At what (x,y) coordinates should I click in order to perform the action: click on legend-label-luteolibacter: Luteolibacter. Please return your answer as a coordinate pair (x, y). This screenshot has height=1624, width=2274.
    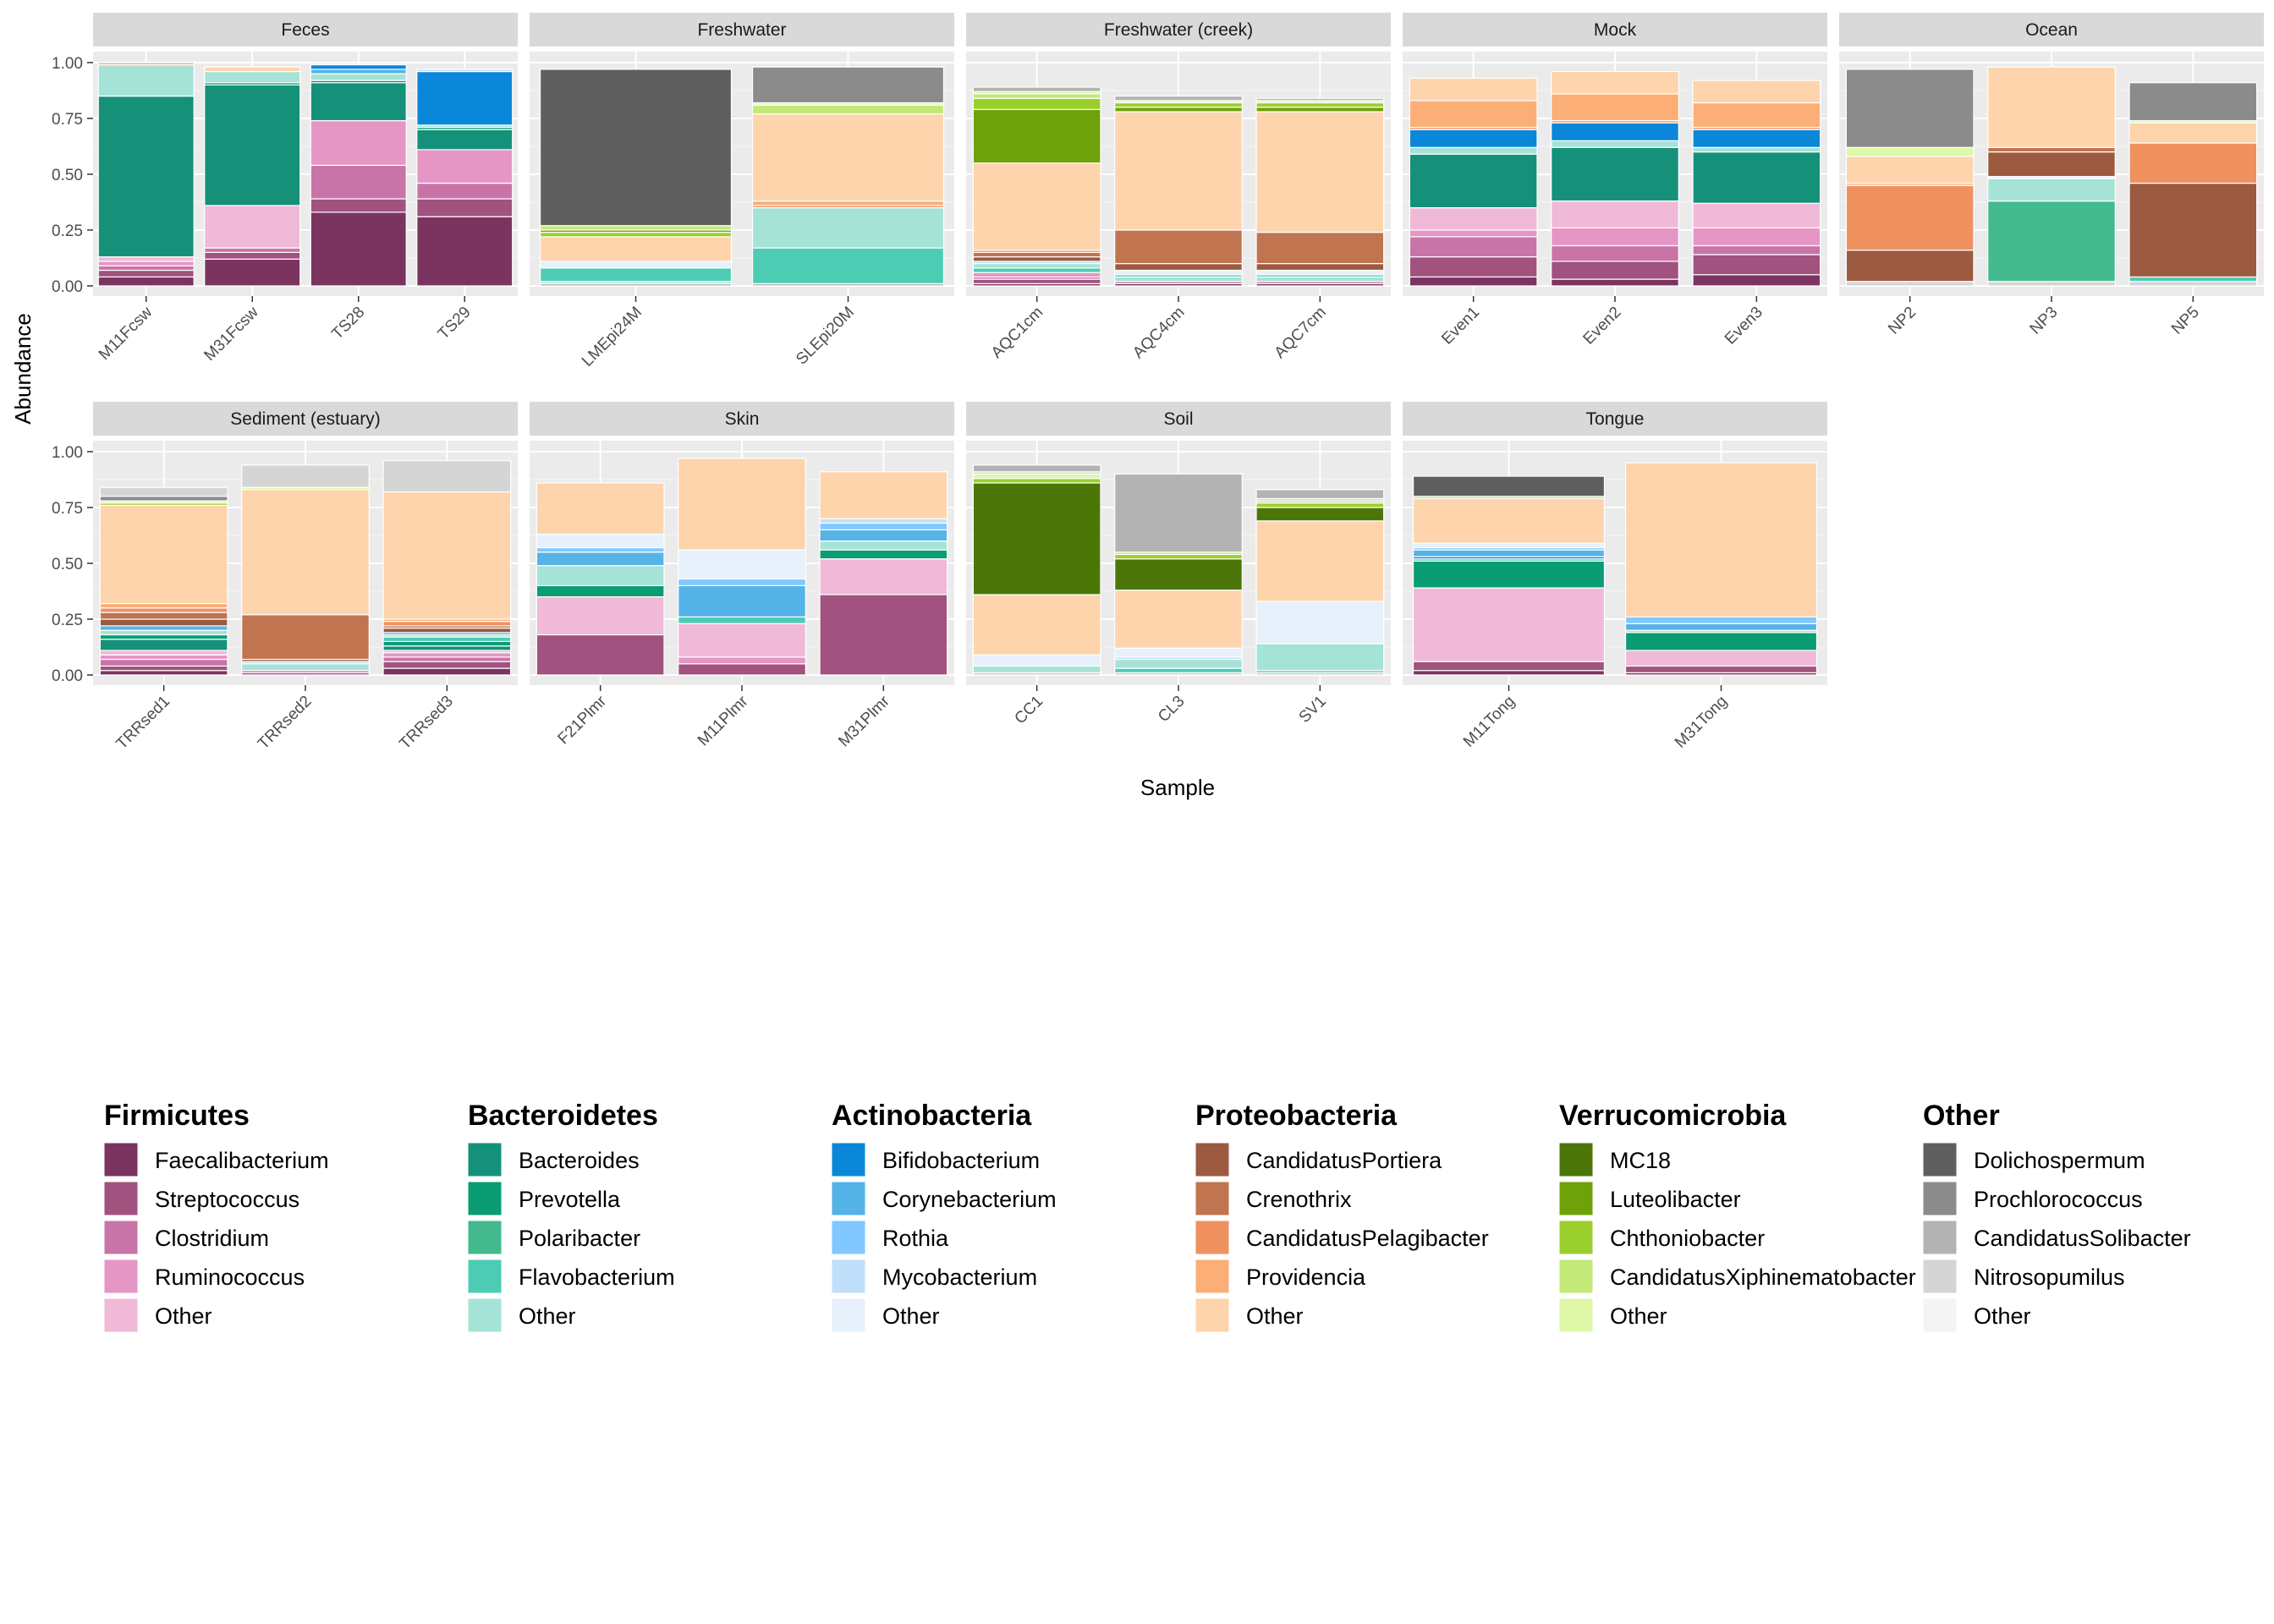
    Looking at the image, I should click on (1676, 1200).